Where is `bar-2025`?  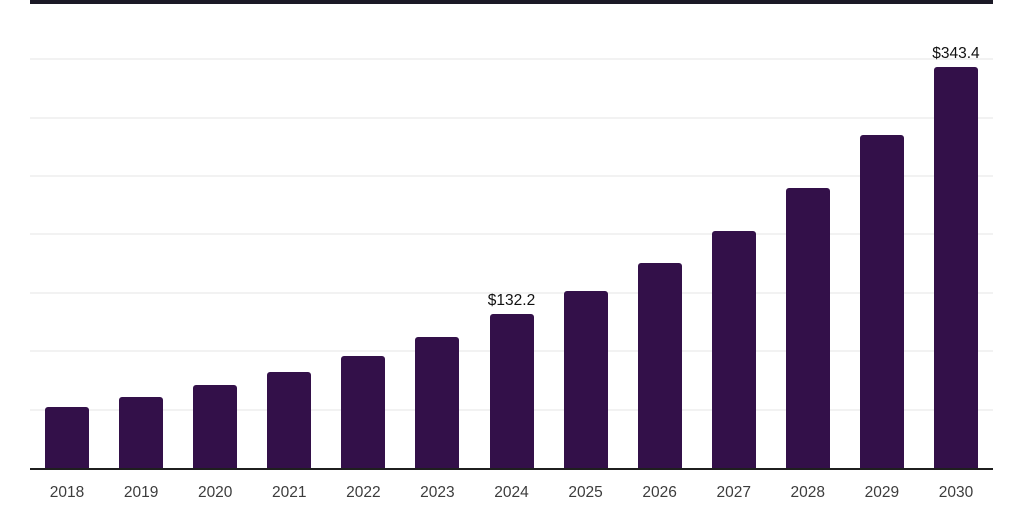
bar-2025 is located at coordinates (585, 379).